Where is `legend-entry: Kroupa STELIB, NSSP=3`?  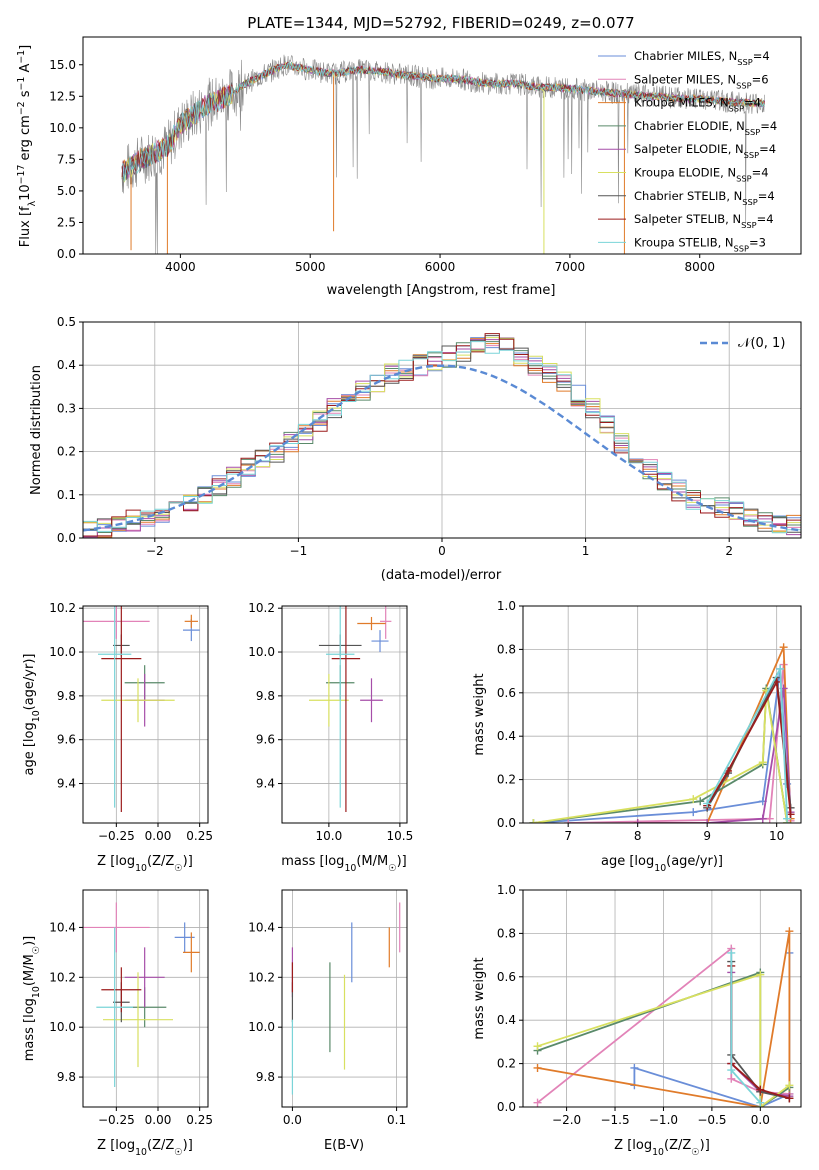
legend-entry: Kroupa STELIB, NSSP=3 is located at coordinates (700, 244).